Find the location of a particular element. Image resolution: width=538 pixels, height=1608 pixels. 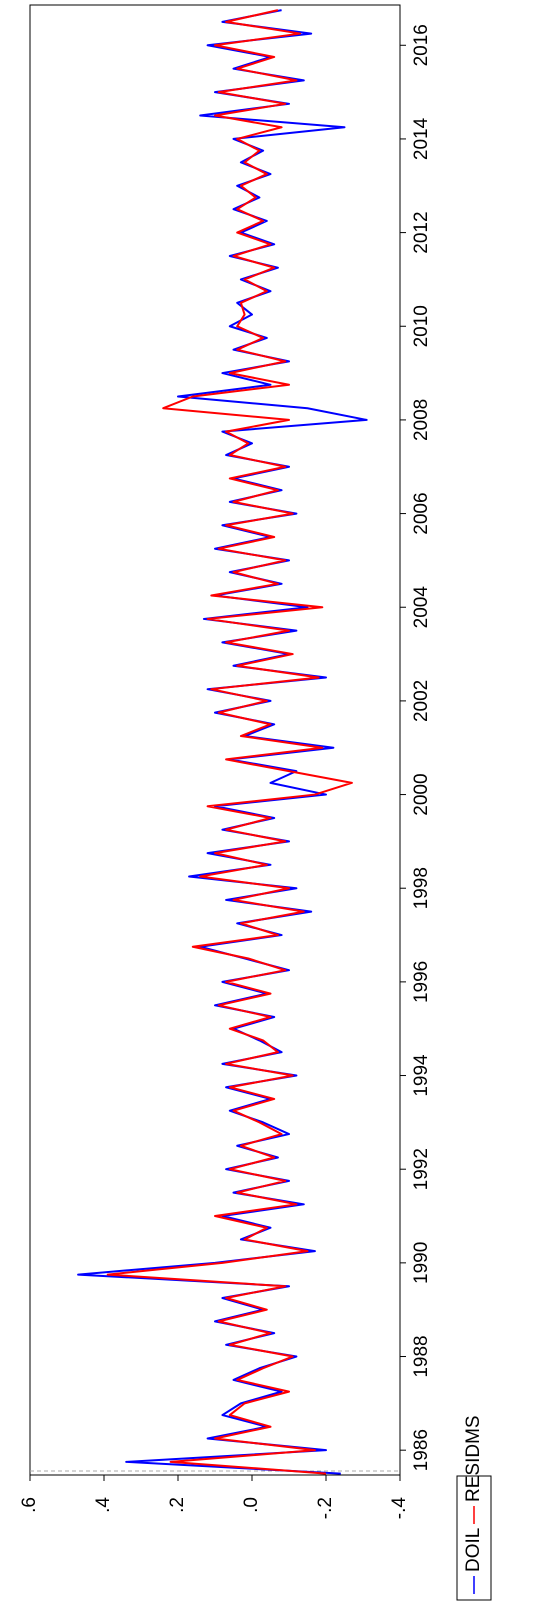

x-tick-label: 2002 is located at coordinates (421, 701).